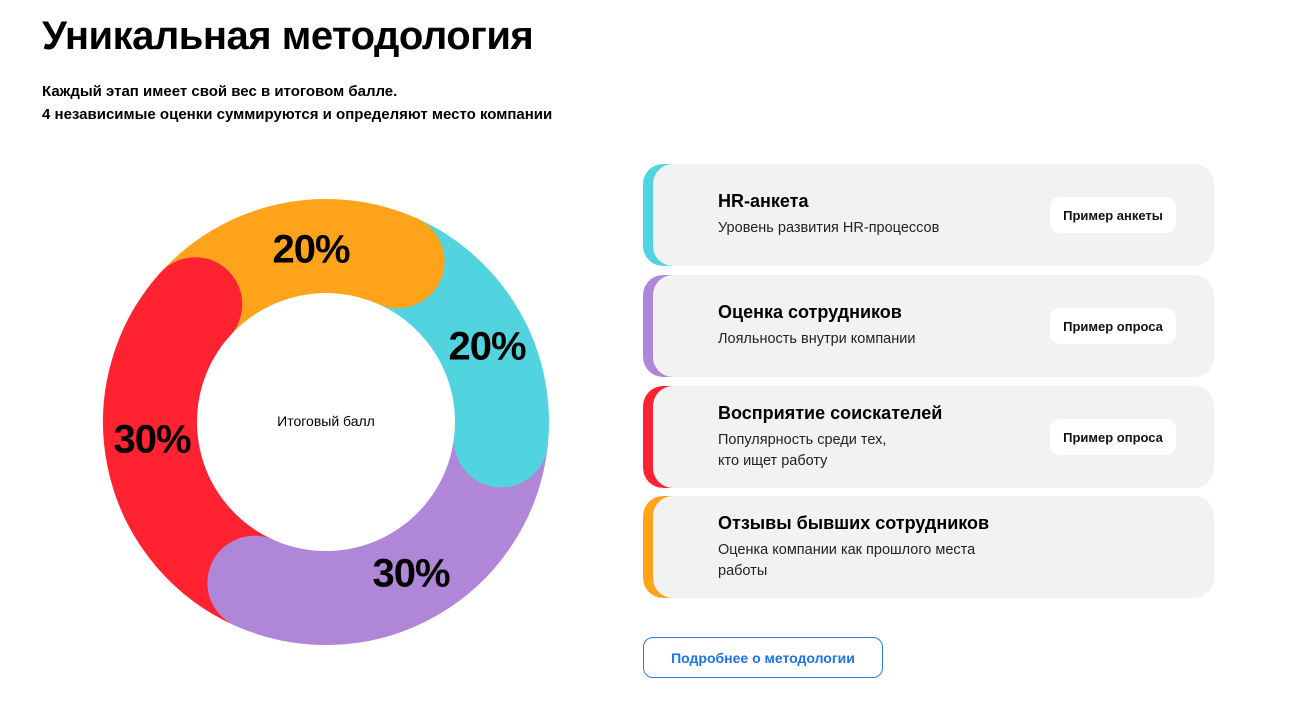  What do you see at coordinates (763, 201) in the screenshot?
I see `card-title: HR-анкета` at bounding box center [763, 201].